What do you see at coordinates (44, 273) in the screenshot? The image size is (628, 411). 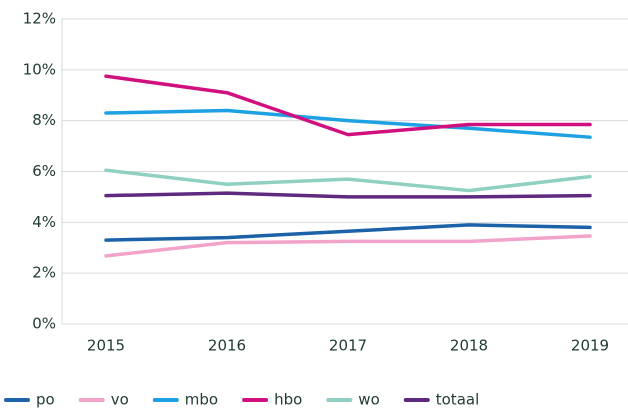 I see `y-tick-label: 2%` at bounding box center [44, 273].